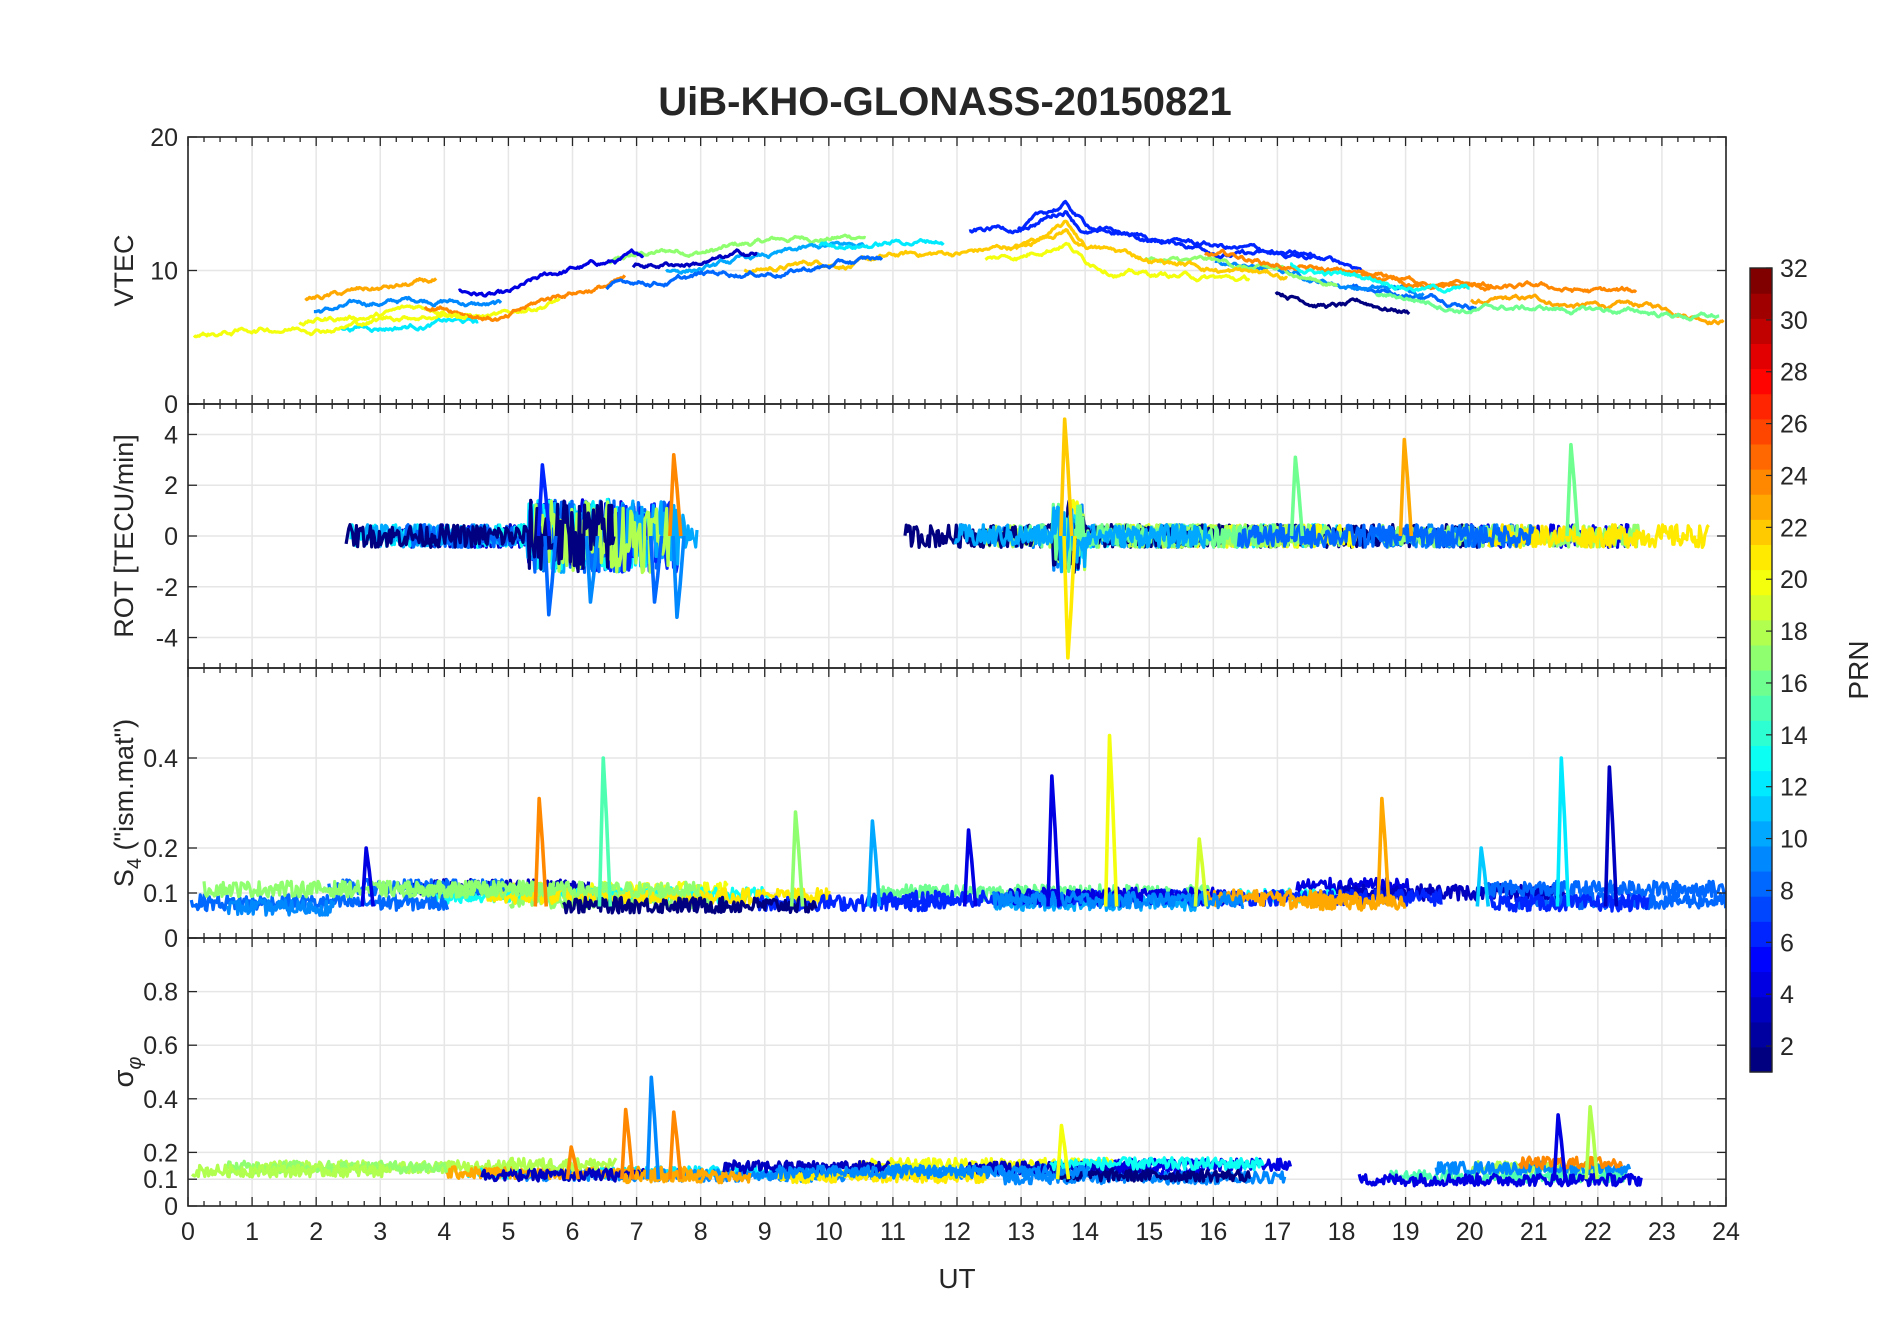 This screenshot has width=1902, height=1330. Describe the element at coordinates (1406, 1232) in the screenshot. I see `x-tick-label: 19` at that location.